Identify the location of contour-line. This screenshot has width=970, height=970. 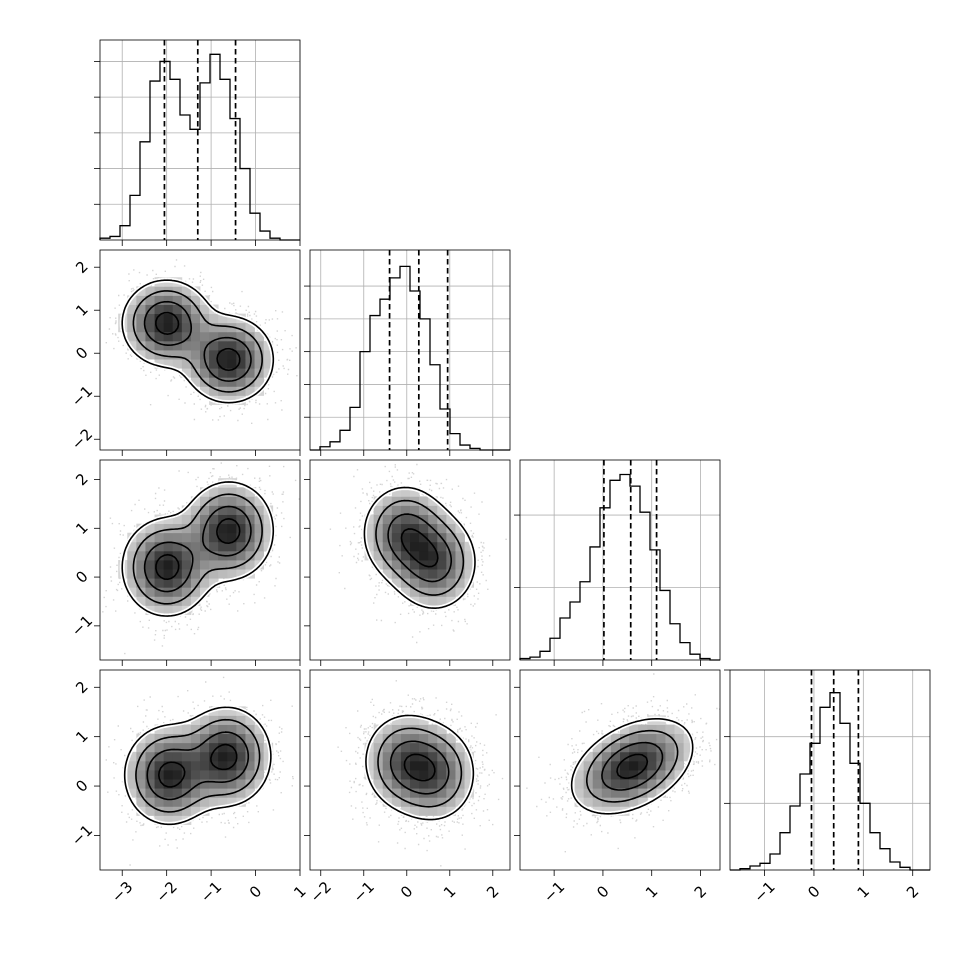
(419, 767).